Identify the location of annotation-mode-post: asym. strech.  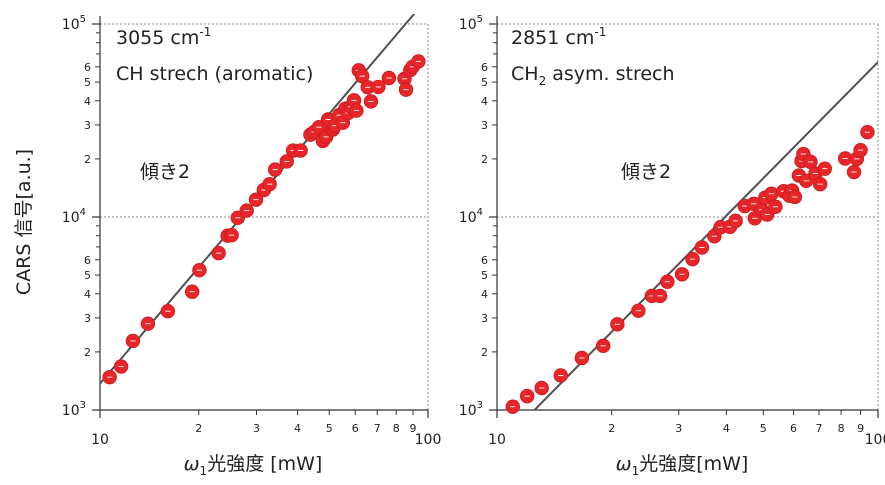
(610, 74).